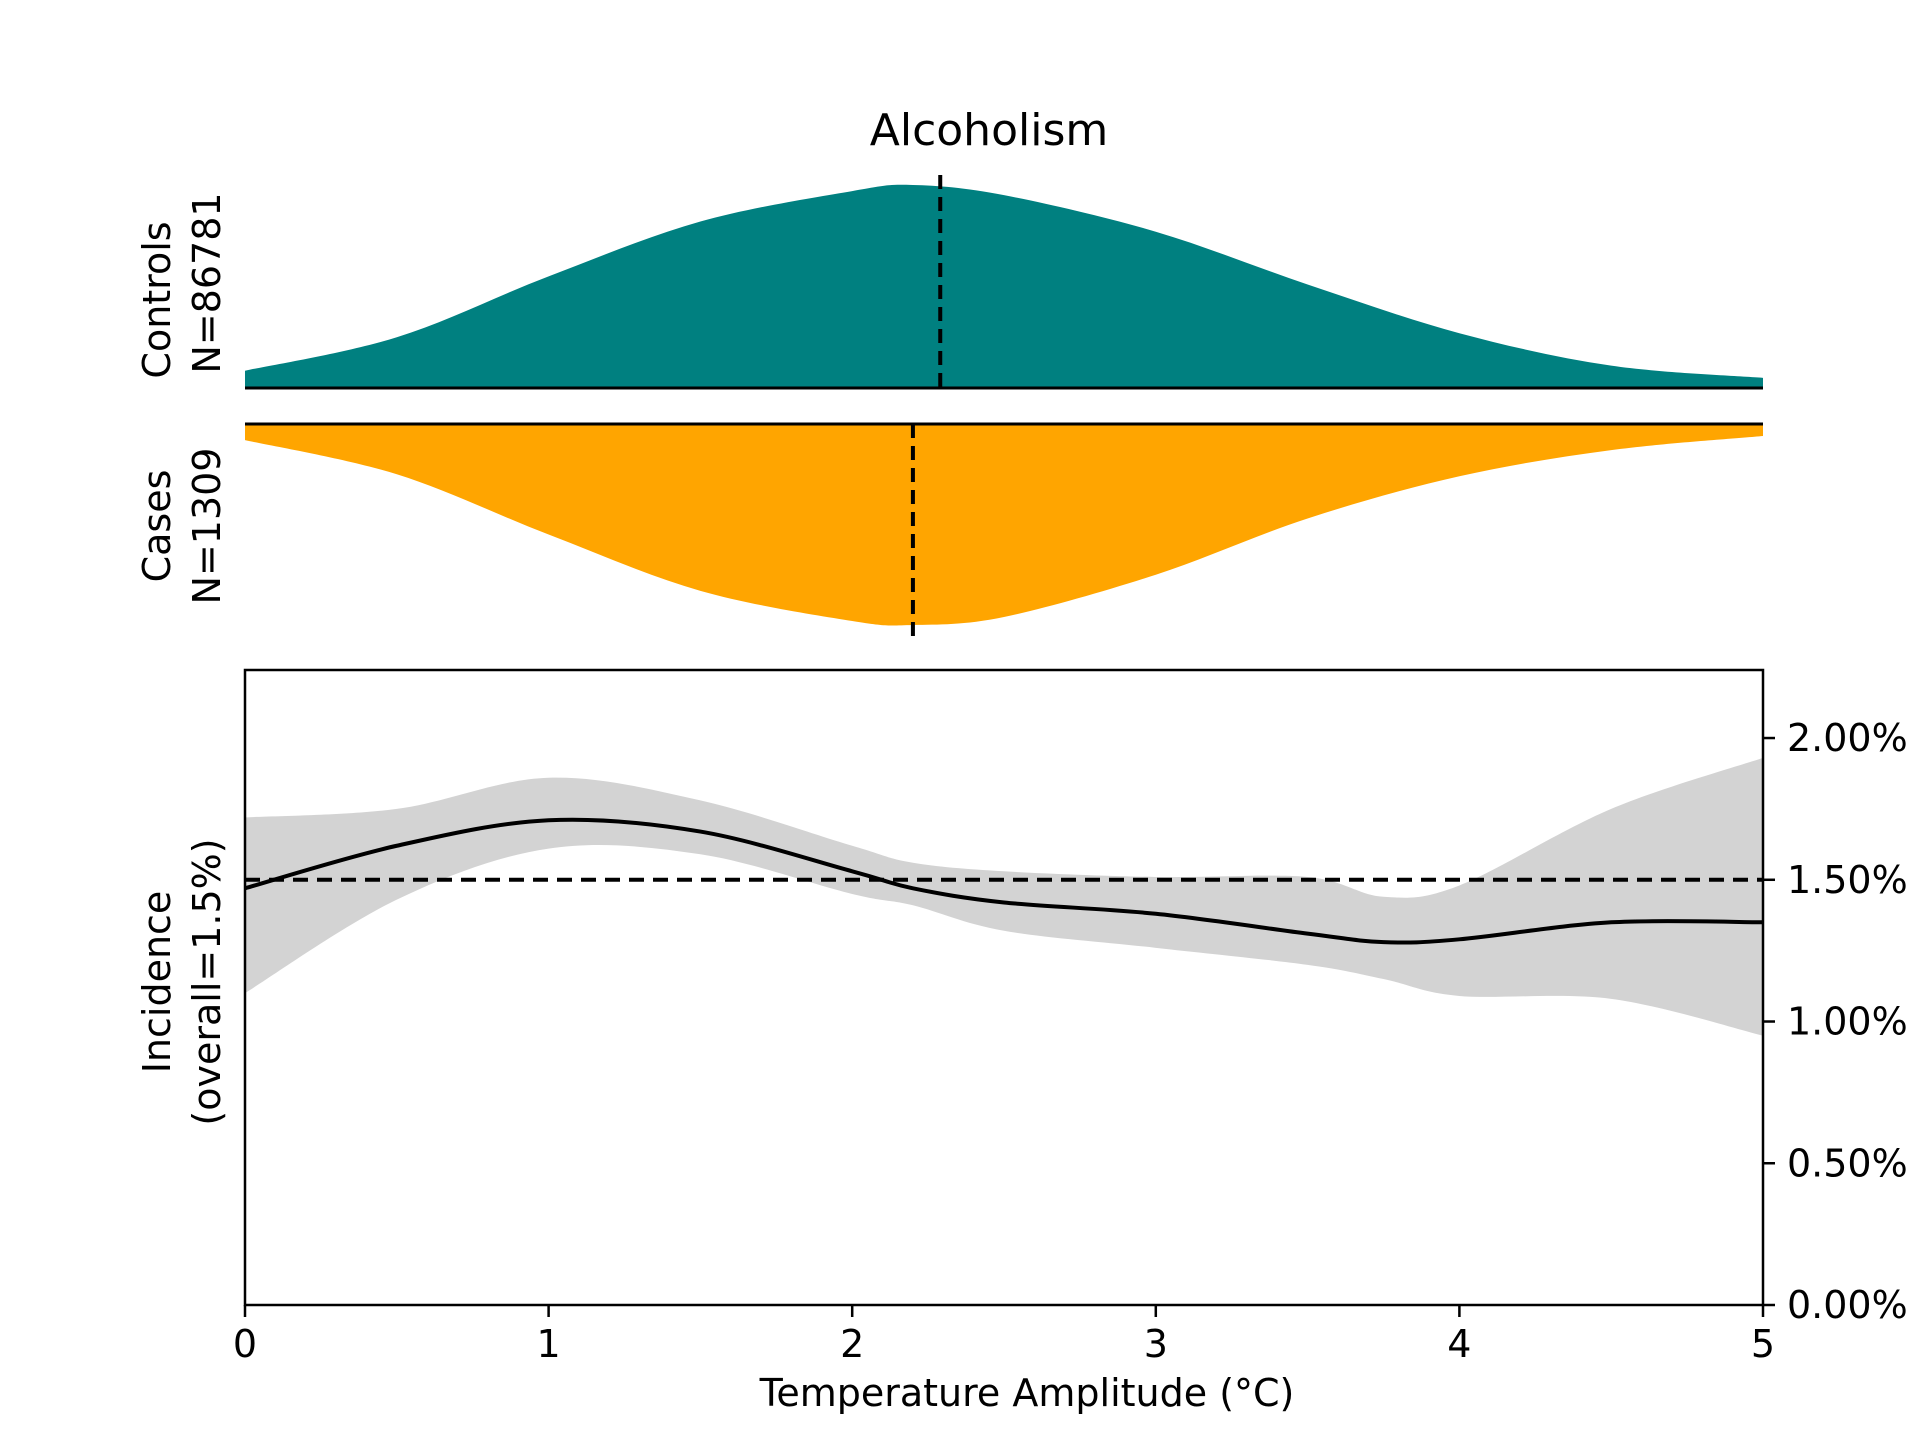 Image resolution: width=1920 pixels, height=1440 pixels. What do you see at coordinates (1004, 286) in the screenshot?
I see `controls-density-area` at bounding box center [1004, 286].